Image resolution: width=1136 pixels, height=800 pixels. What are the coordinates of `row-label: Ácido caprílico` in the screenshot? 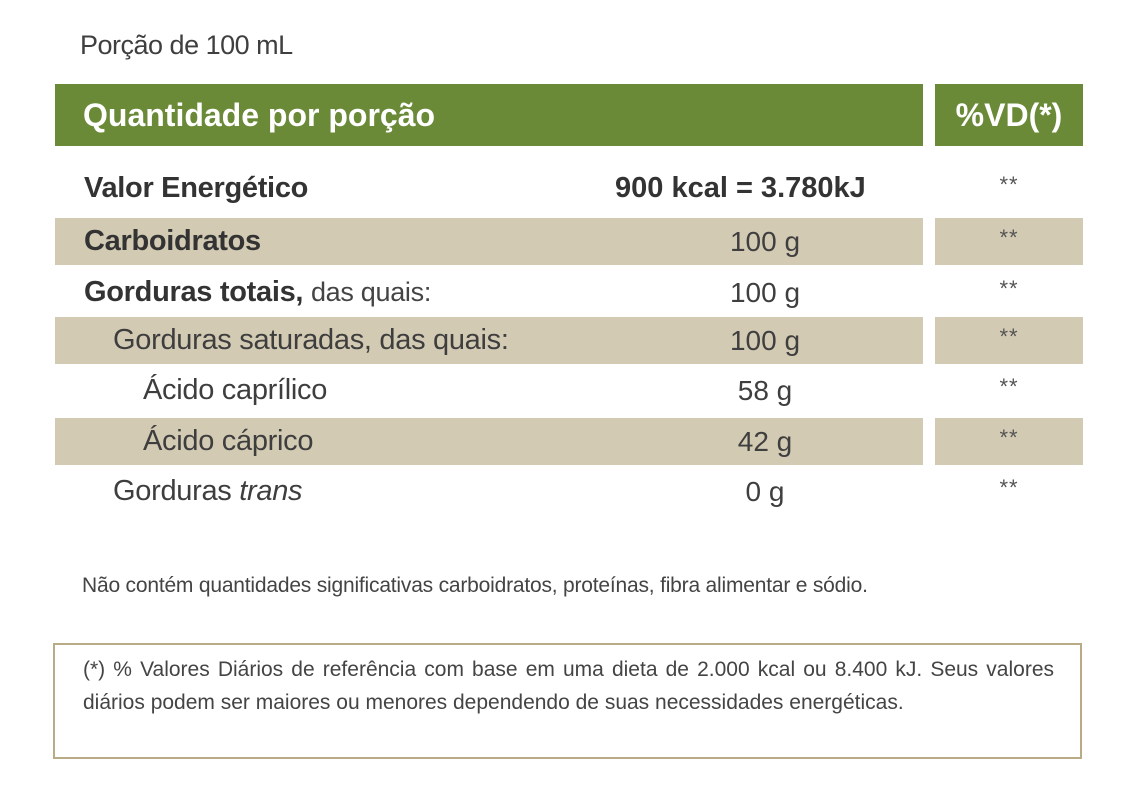 It's located at (235, 390).